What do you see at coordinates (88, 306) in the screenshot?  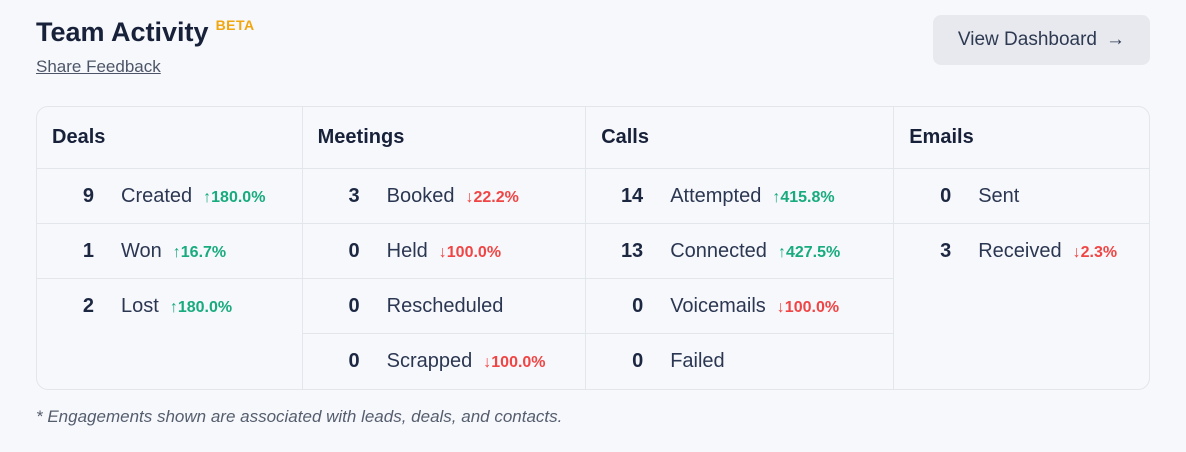 I see `stat-count: 2` at bounding box center [88, 306].